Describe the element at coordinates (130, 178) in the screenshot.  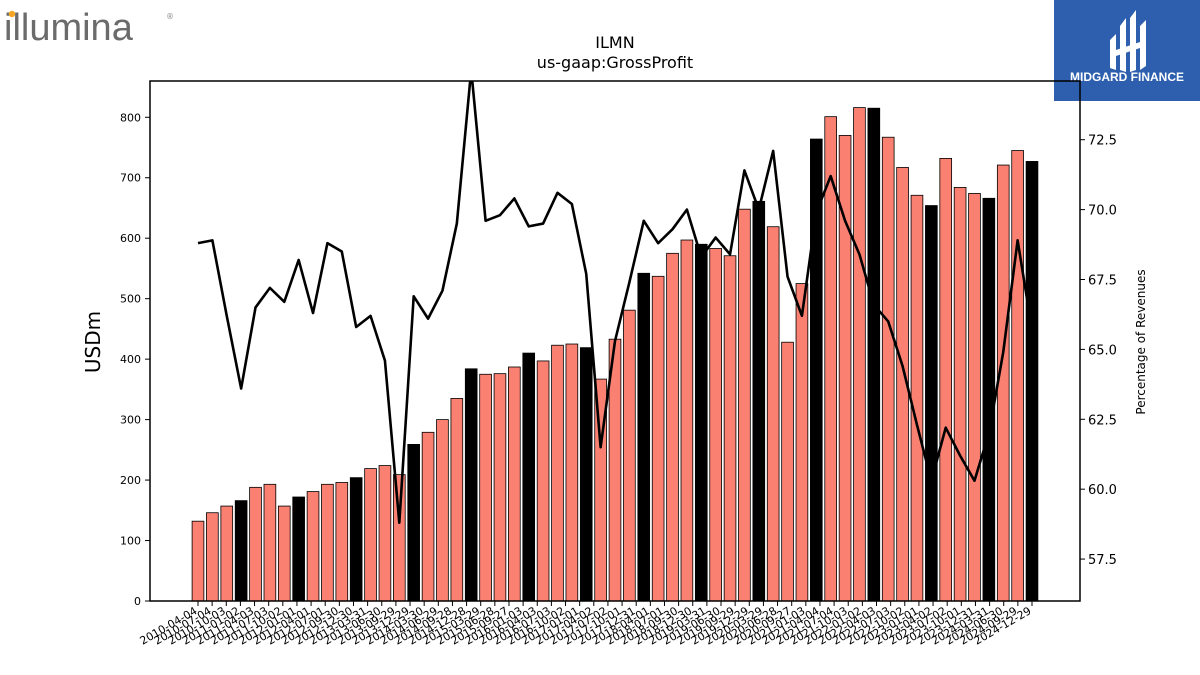
I see `y-tick-label: 700` at that location.